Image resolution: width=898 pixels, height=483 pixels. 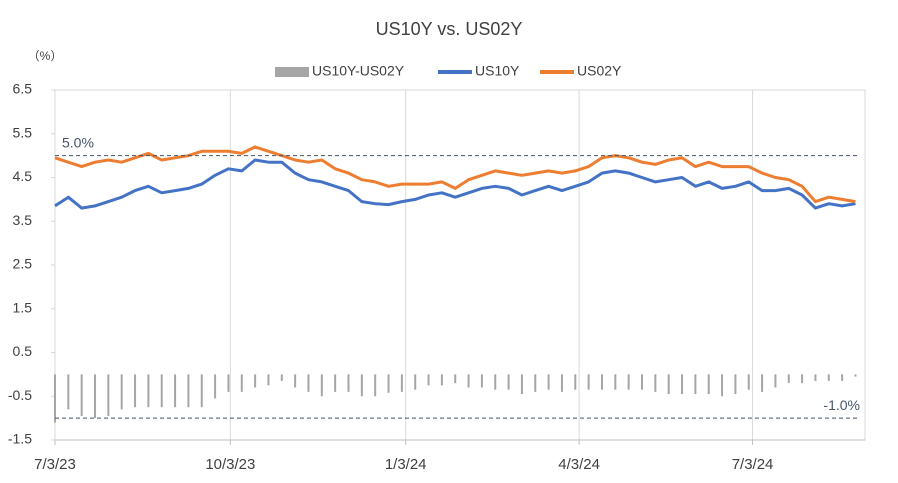 What do you see at coordinates (292, 72) in the screenshot?
I see `legend-swatch` at bounding box center [292, 72].